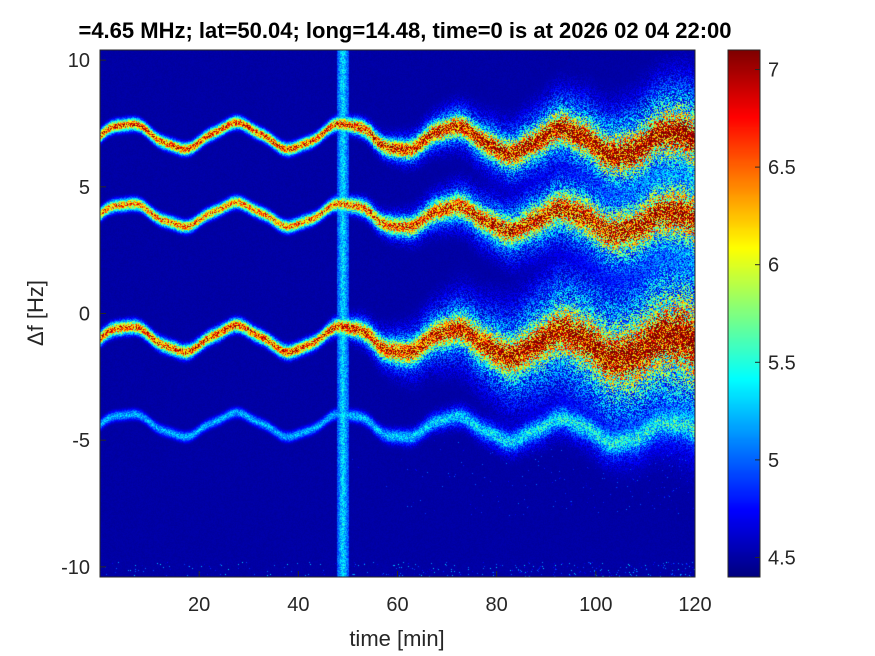 Image resolution: width=875 pixels, height=656 pixels. I want to click on y-tick-label: -5, so click(81, 441).